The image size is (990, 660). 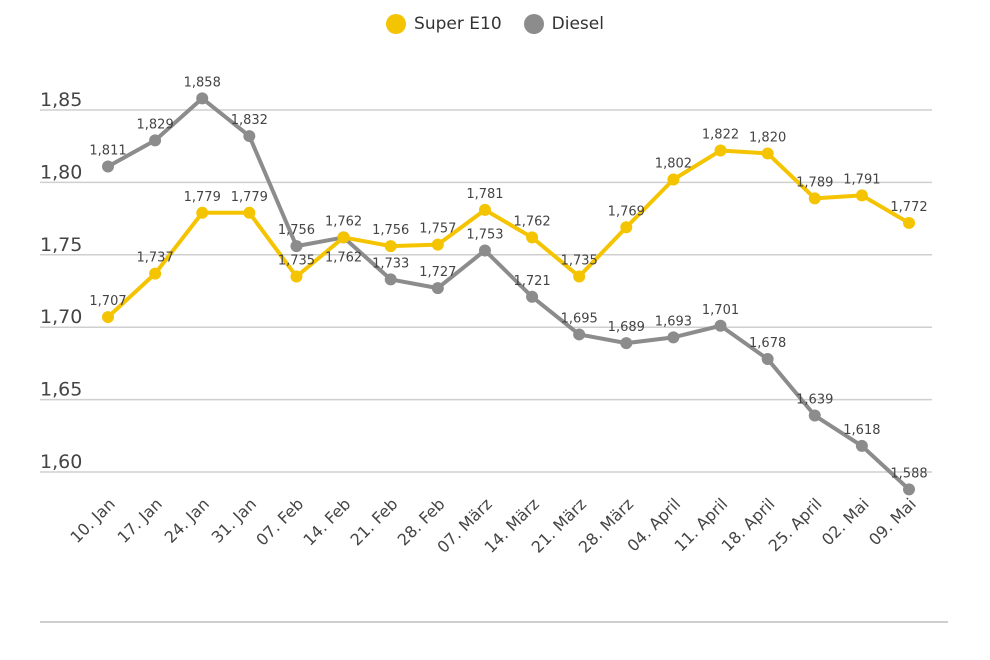 What do you see at coordinates (155, 258) in the screenshot?
I see `data-label-super-e10: 1,737` at bounding box center [155, 258].